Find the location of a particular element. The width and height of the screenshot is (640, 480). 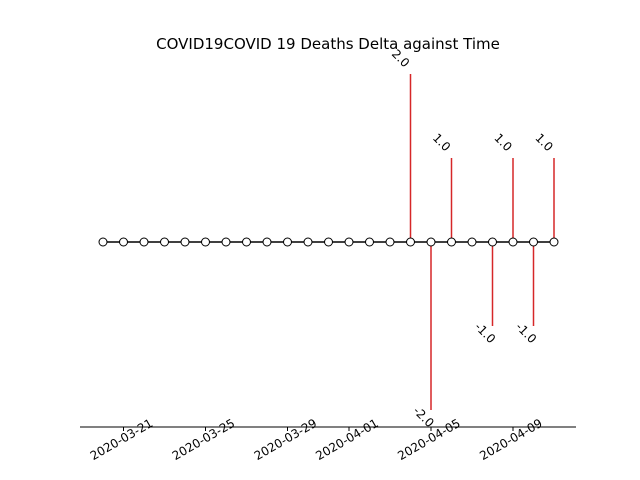

x-tick-label: 2020-03-29 is located at coordinates (285, 439).